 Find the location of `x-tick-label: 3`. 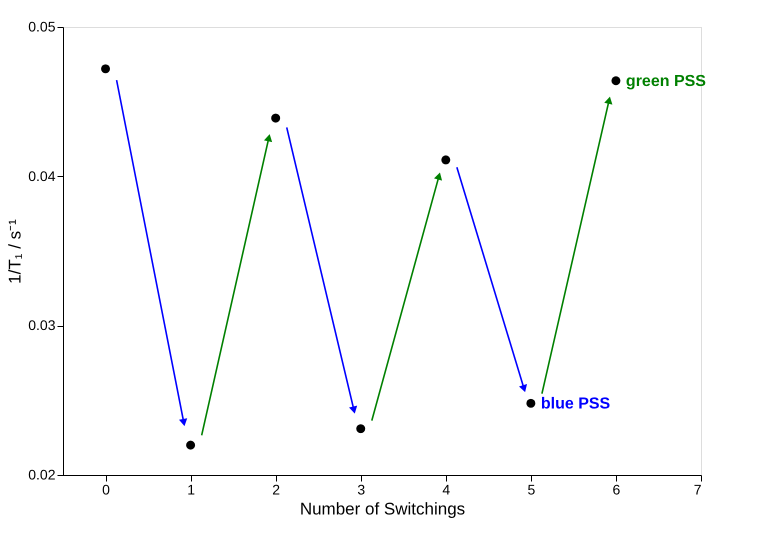

x-tick-label: 3 is located at coordinates (361, 490).